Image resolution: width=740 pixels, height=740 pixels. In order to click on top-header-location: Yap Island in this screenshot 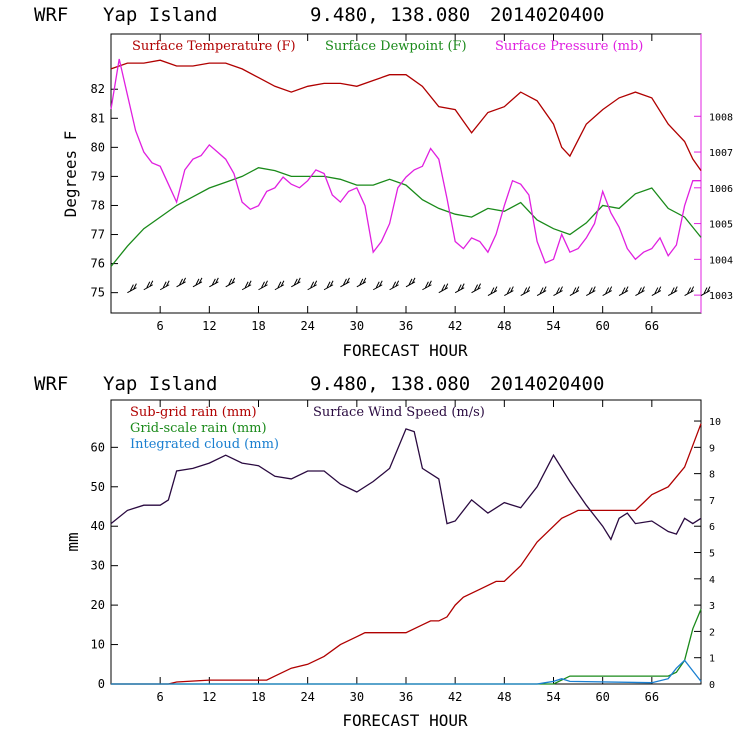, I will do `click(160, 15)`.